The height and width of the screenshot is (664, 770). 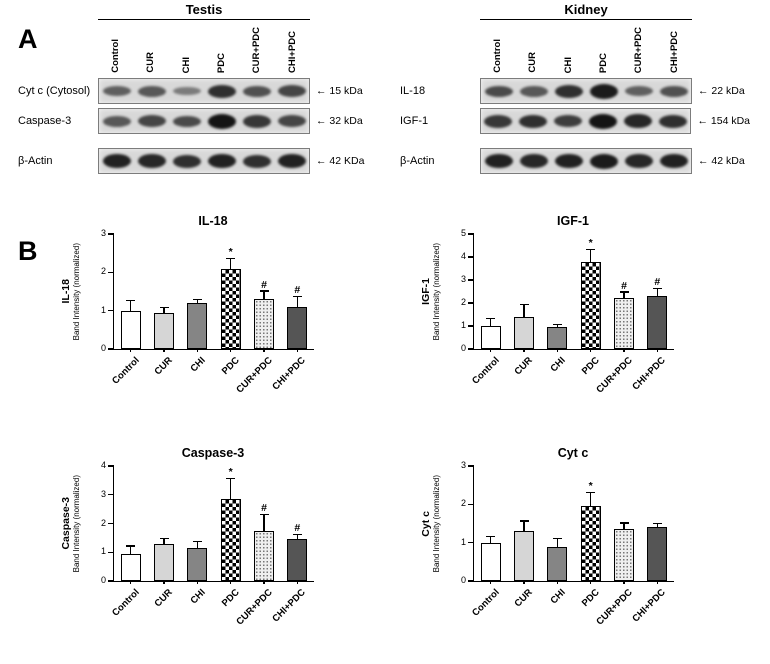 What do you see at coordinates (257, 49) in the screenshot?
I see `lane-label: CUR+PDC` at bounding box center [257, 49].